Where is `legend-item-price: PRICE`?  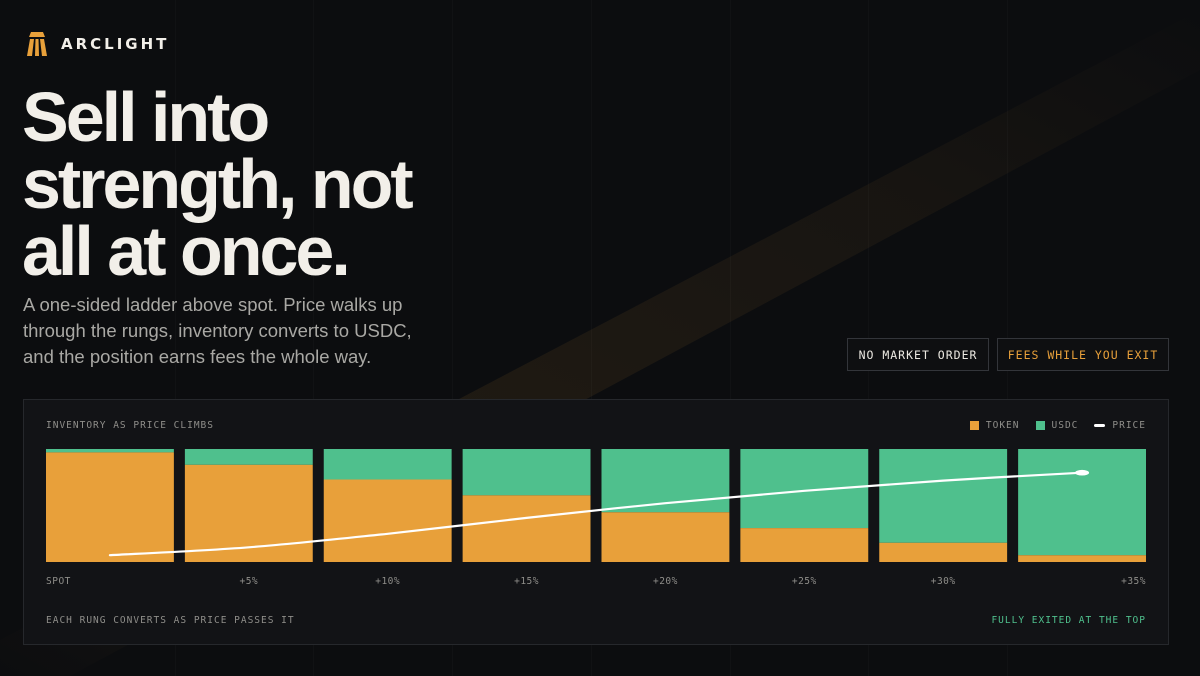 legend-item-price: PRICE is located at coordinates (1120, 425).